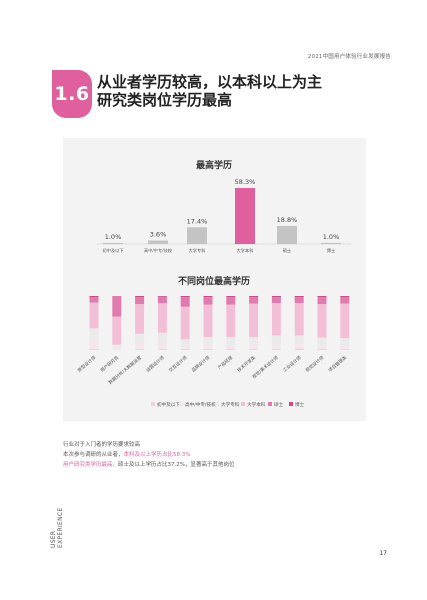  What do you see at coordinates (349, 57) in the screenshot?
I see `report-title: 2021中国用户体验行业发展报告` at bounding box center [349, 57].